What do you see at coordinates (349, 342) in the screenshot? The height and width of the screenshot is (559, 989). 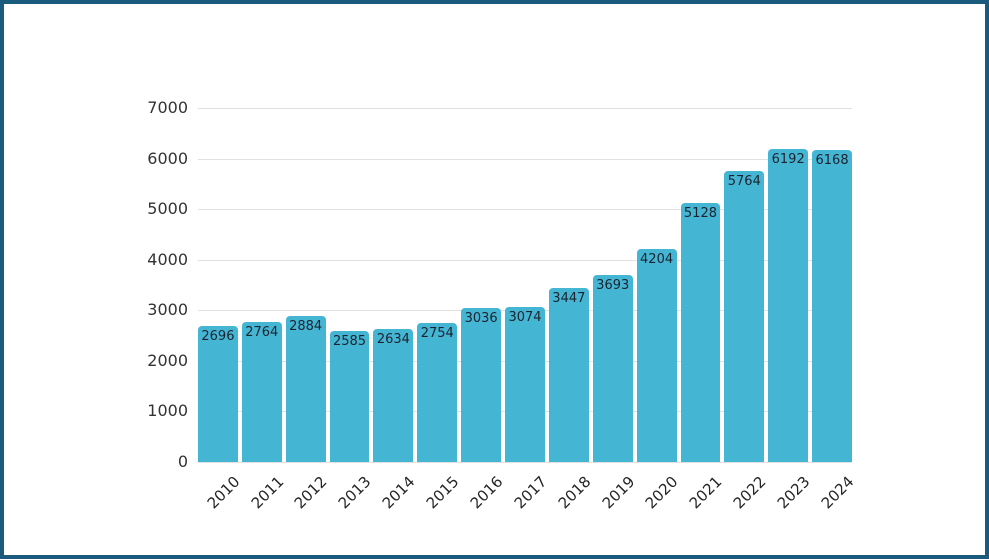 I see `bar-value-label: 2585` at bounding box center [349, 342].